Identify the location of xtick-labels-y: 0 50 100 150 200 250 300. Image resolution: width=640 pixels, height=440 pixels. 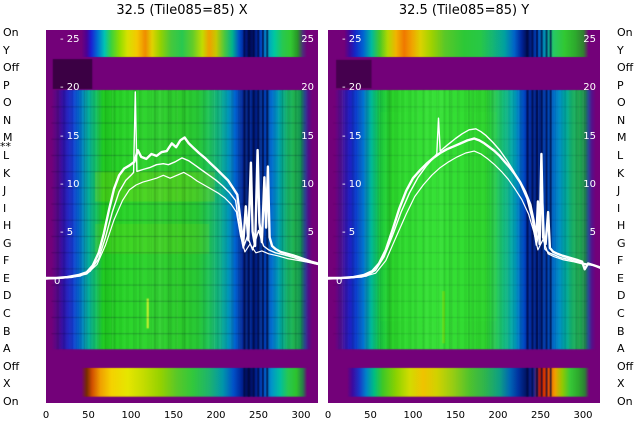
(462, 415).